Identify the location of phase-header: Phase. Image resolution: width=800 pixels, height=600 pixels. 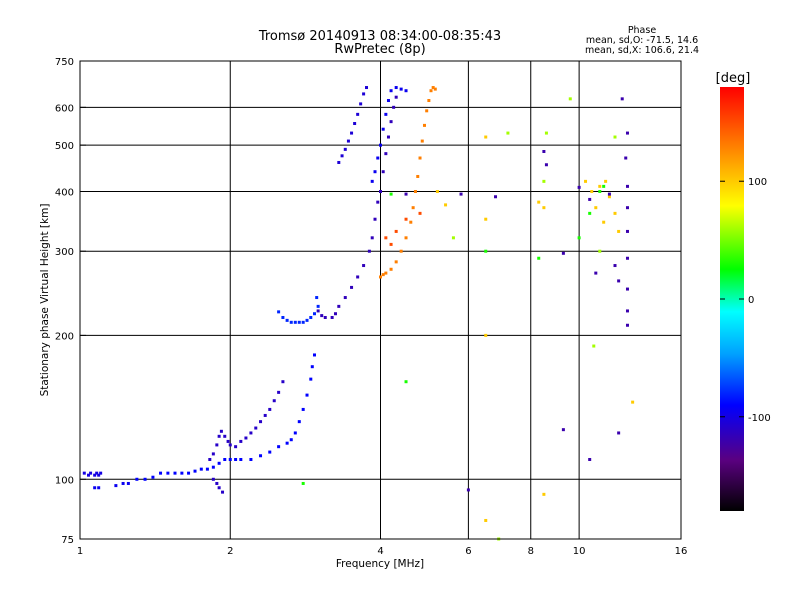
(642, 30).